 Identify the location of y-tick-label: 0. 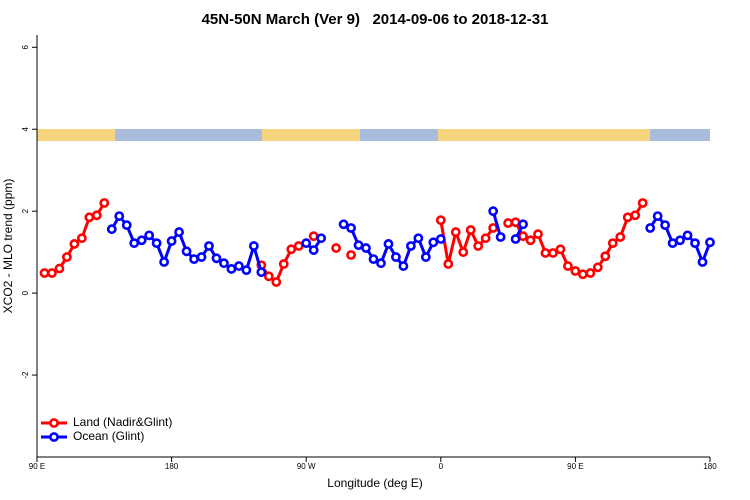
(25, 292).